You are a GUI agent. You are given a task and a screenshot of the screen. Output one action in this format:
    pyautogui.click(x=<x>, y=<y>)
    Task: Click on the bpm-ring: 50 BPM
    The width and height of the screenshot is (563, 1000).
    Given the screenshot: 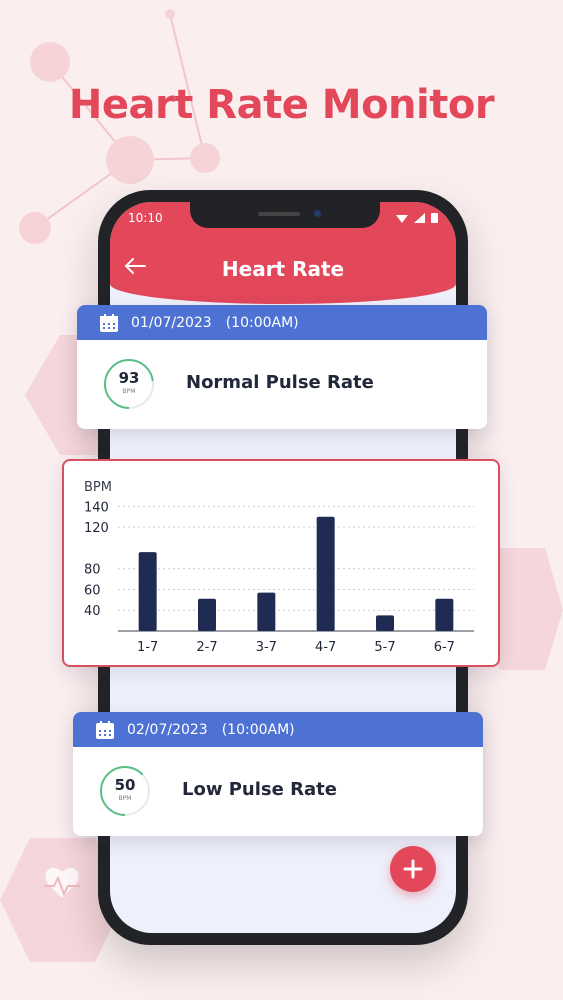 What is the action you would take?
    pyautogui.click(x=125, y=791)
    